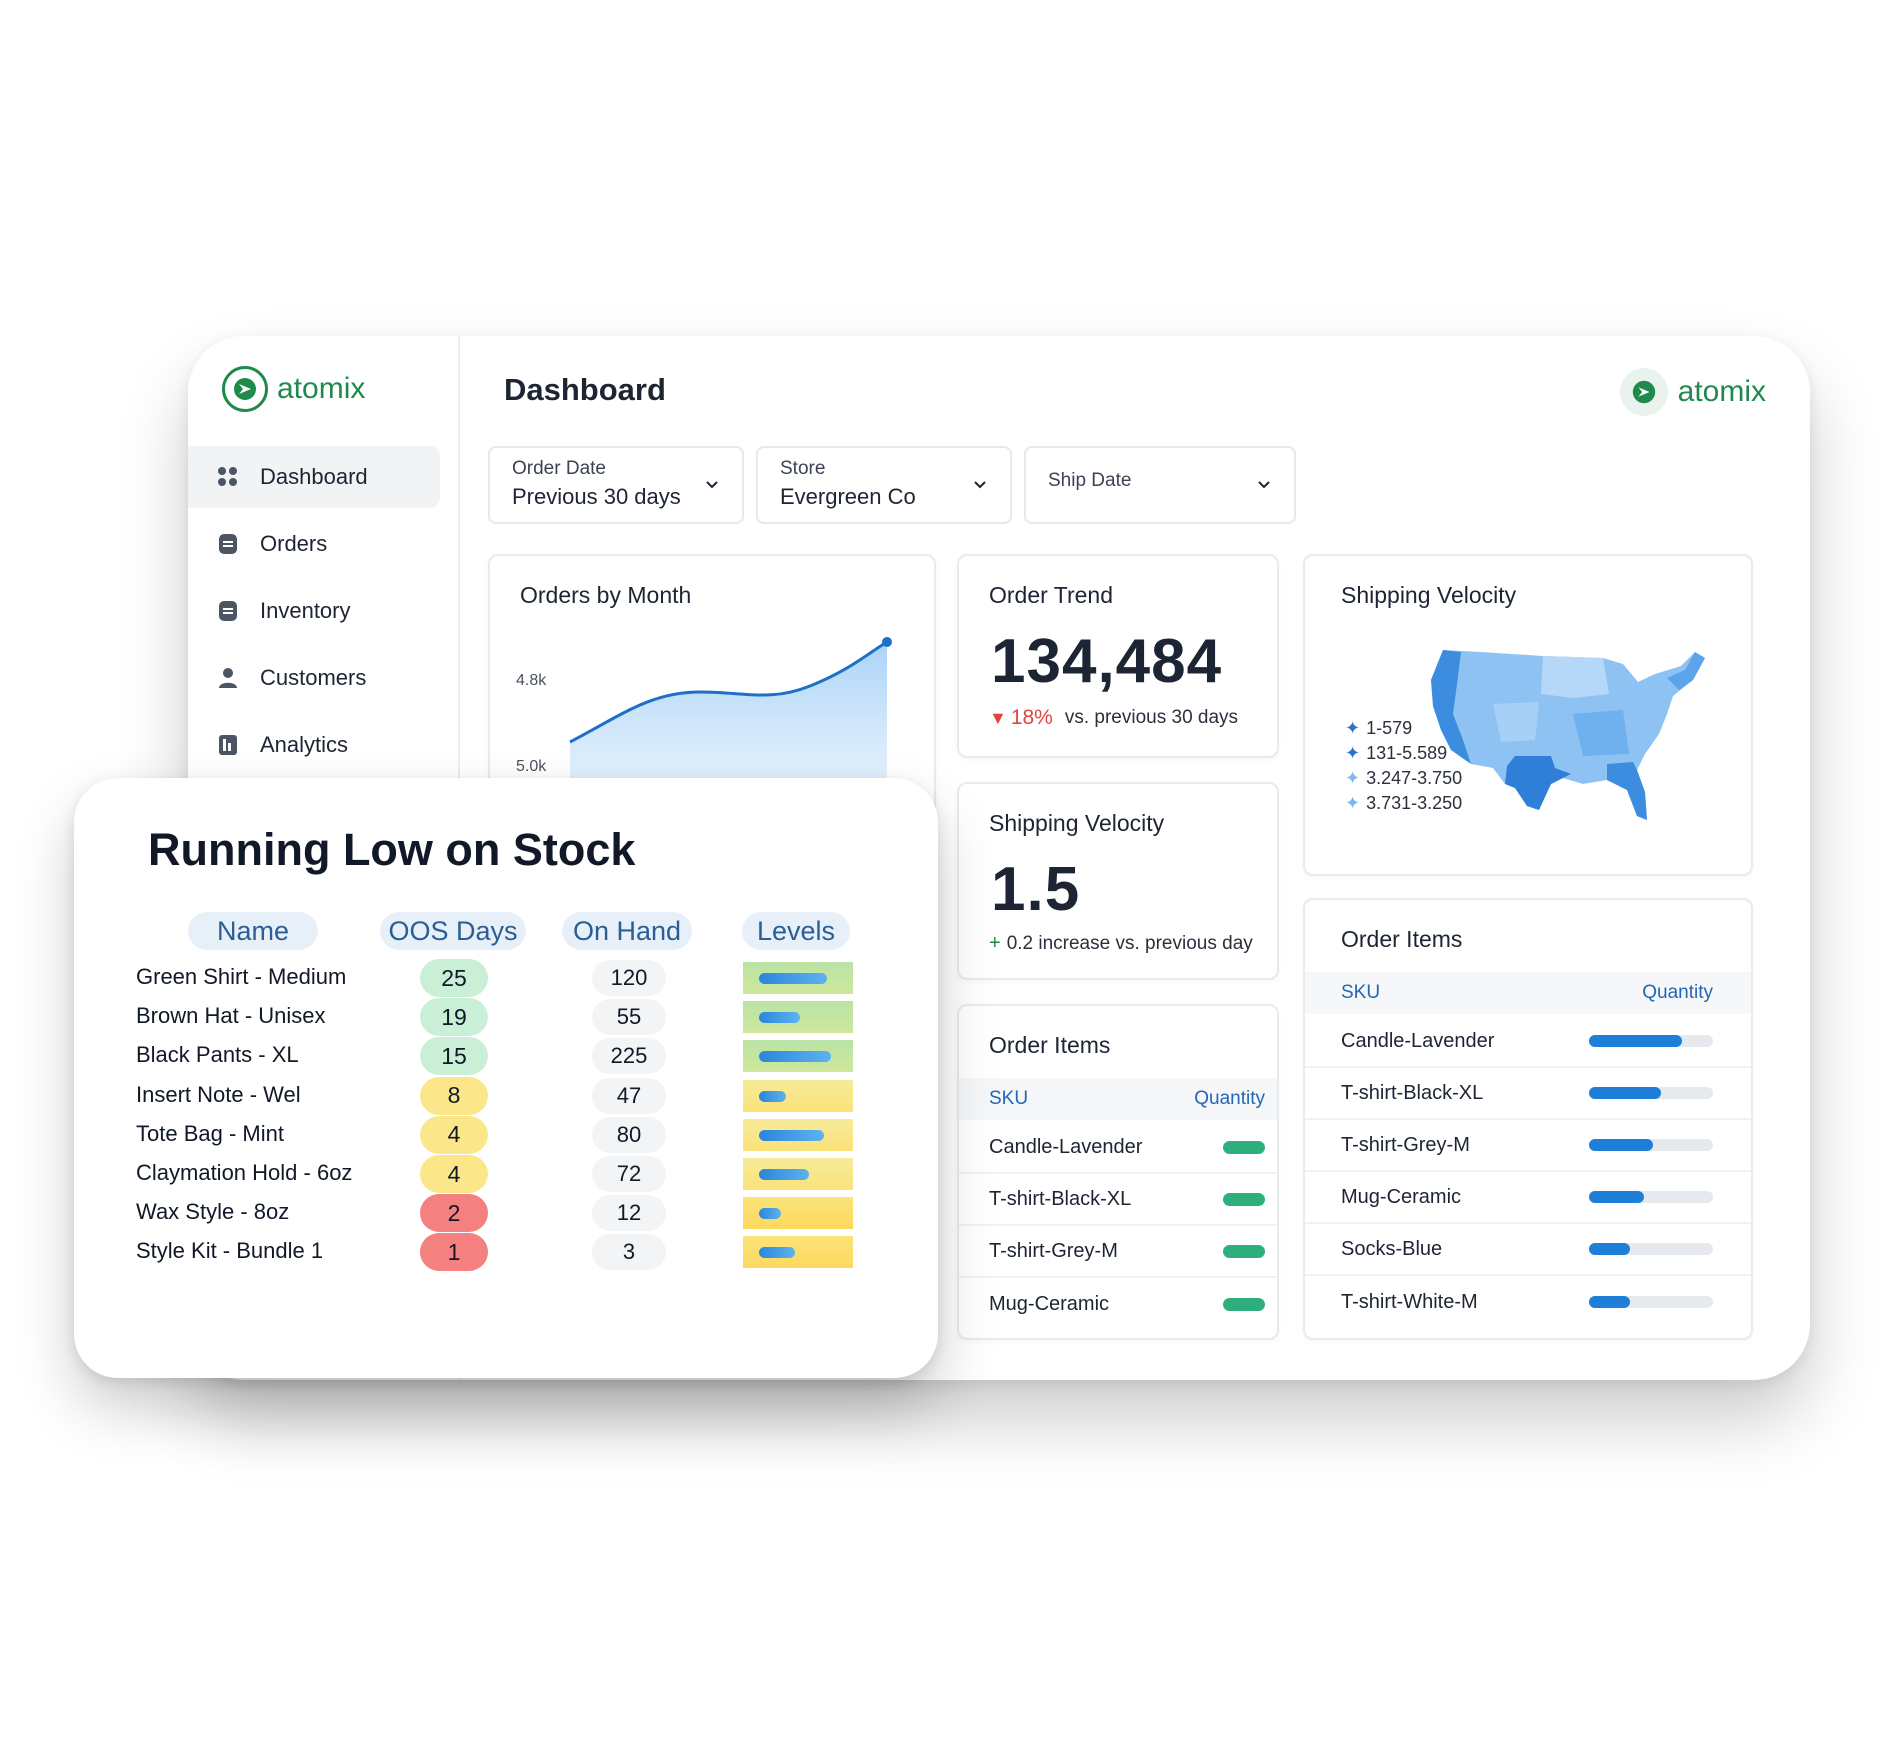  Describe the element at coordinates (453, 931) in the screenshot. I see `col-oos-days: OOS Days` at that location.